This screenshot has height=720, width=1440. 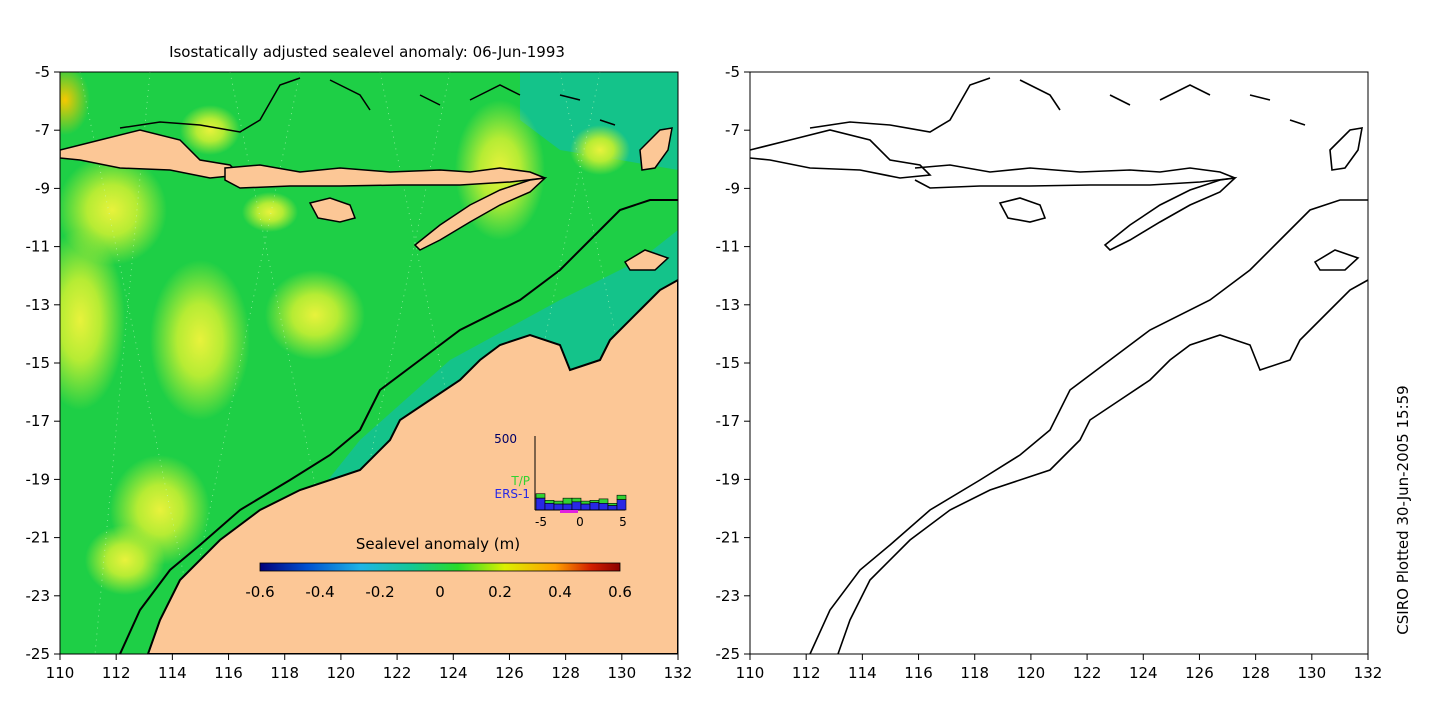 What do you see at coordinates (259, 592) in the screenshot?
I see `colorbar-tick-label: -0.6` at bounding box center [259, 592].